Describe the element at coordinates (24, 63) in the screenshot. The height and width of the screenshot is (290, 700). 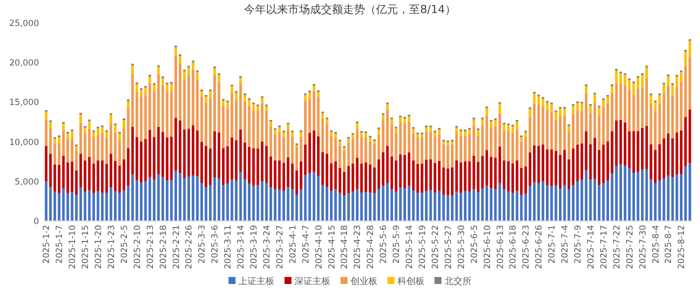
I see `y-tick-label: 20,000` at that location.